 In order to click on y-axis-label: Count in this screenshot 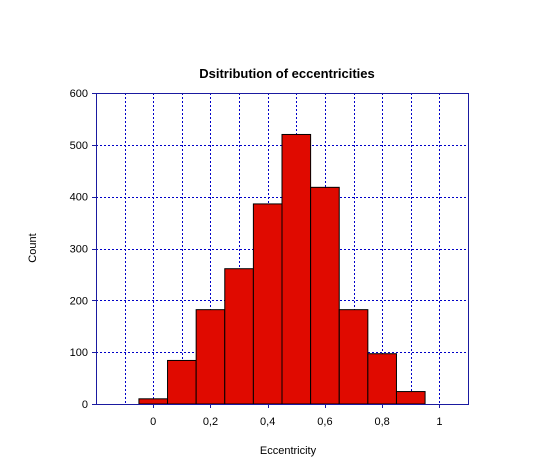, I will do `click(33, 247)`.